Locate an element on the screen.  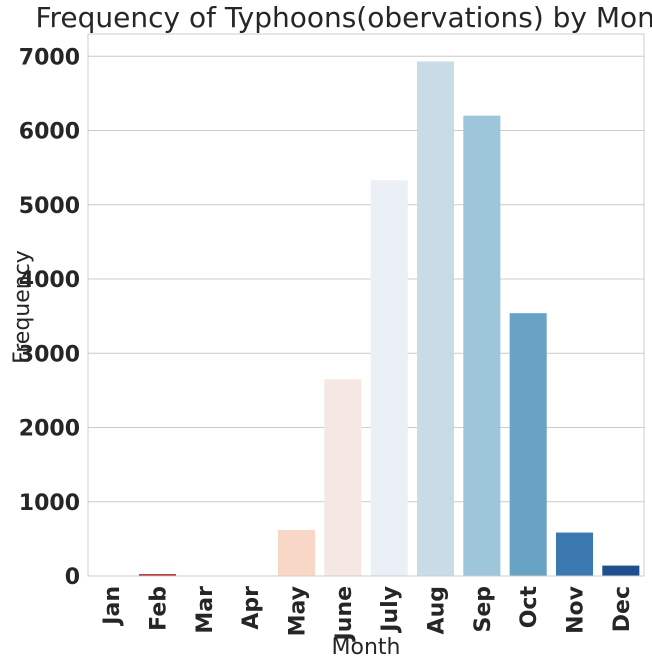
x-tick-label: July is located at coordinates (390, 610).